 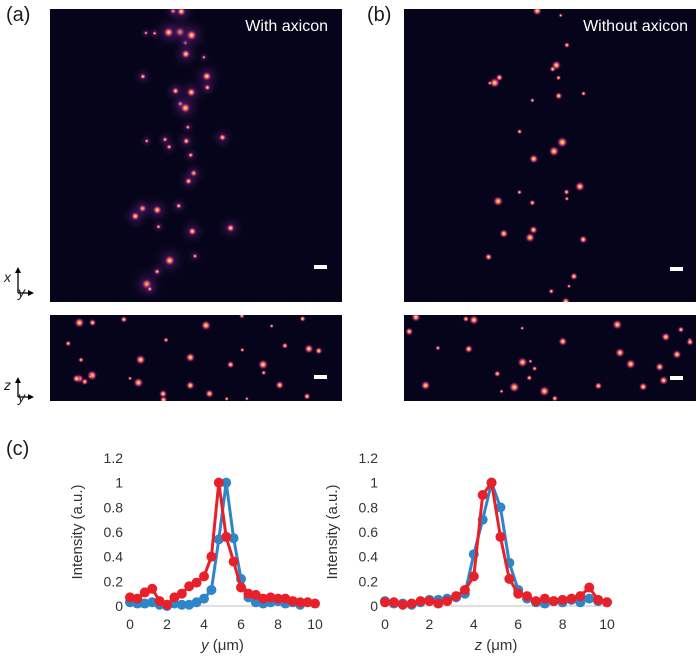 What do you see at coordinates (167, 624) in the screenshot?
I see `x-tick-label: 2` at bounding box center [167, 624].